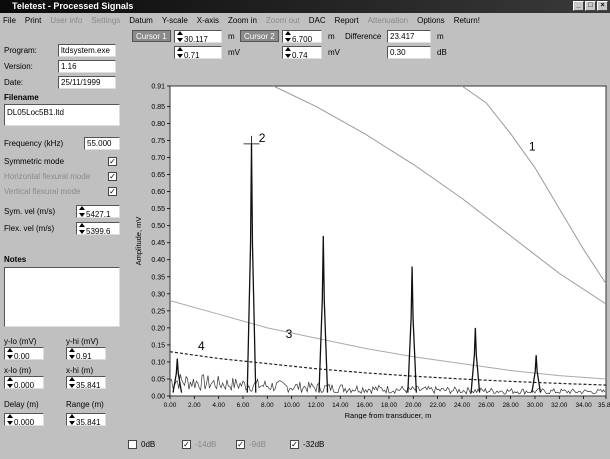  Describe the element at coordinates (292, 405) in the screenshot. I see `x-tick-label: 10.00` at that location.